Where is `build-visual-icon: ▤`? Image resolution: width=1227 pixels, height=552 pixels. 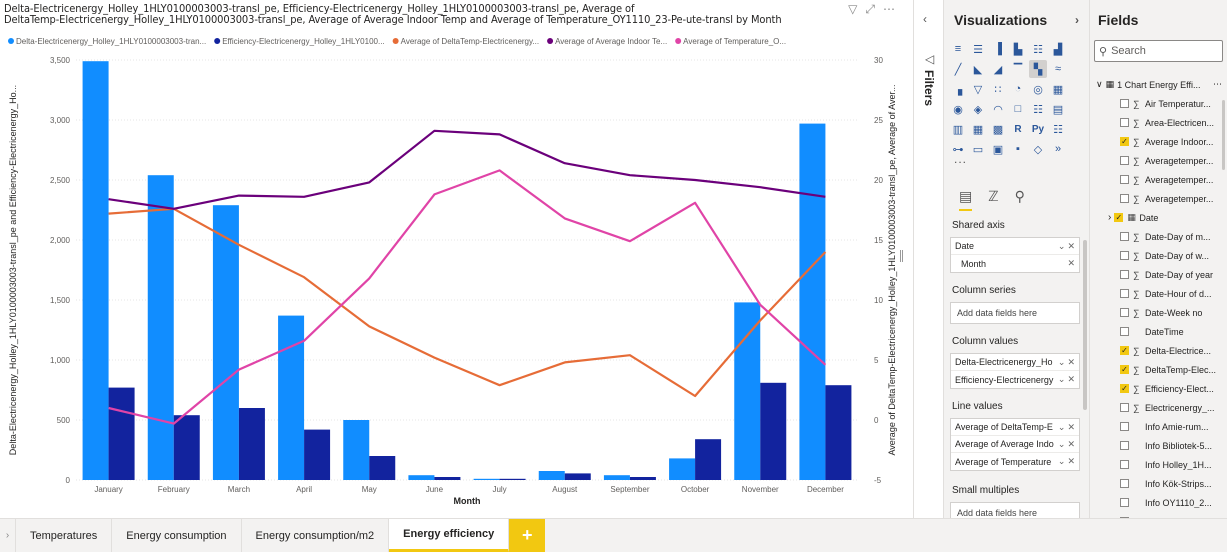 build-visual-icon: ▤ is located at coordinates (966, 199).